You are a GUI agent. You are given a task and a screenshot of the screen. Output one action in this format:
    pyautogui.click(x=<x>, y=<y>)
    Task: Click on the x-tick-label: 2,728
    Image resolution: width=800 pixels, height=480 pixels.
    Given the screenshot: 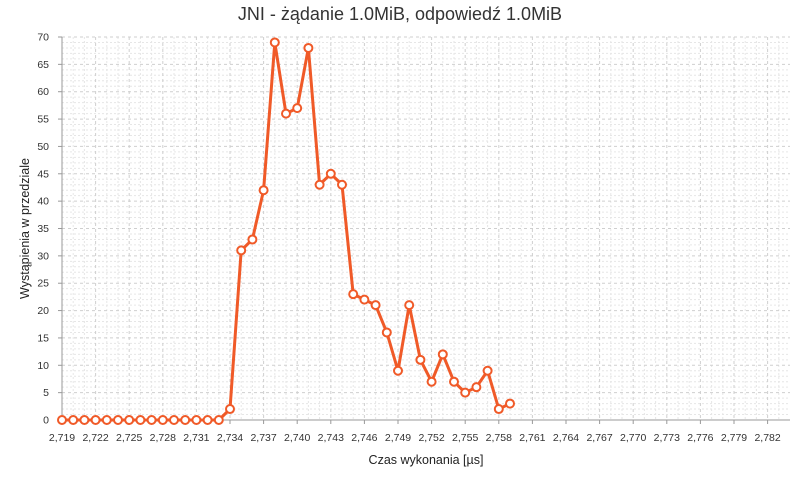 What is the action you would take?
    pyautogui.click(x=163, y=438)
    